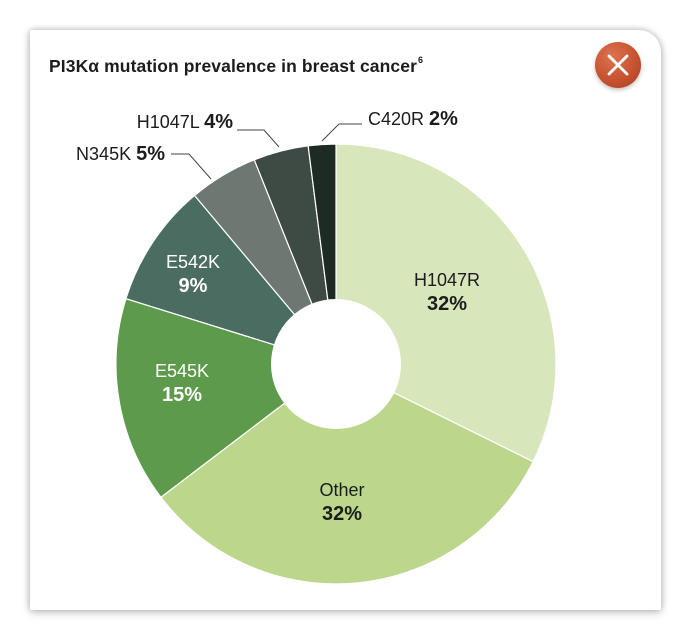 Image resolution: width=691 pixels, height=640 pixels. What do you see at coordinates (341, 490) in the screenshot?
I see `slice-label-other: Other` at bounding box center [341, 490].